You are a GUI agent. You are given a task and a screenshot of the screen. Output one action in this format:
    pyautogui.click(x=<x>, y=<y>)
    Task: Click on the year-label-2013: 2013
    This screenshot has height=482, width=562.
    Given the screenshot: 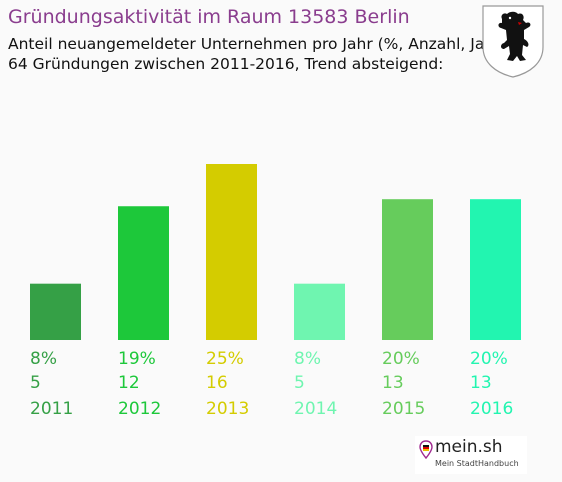 What is the action you would take?
    pyautogui.click(x=227, y=409)
    